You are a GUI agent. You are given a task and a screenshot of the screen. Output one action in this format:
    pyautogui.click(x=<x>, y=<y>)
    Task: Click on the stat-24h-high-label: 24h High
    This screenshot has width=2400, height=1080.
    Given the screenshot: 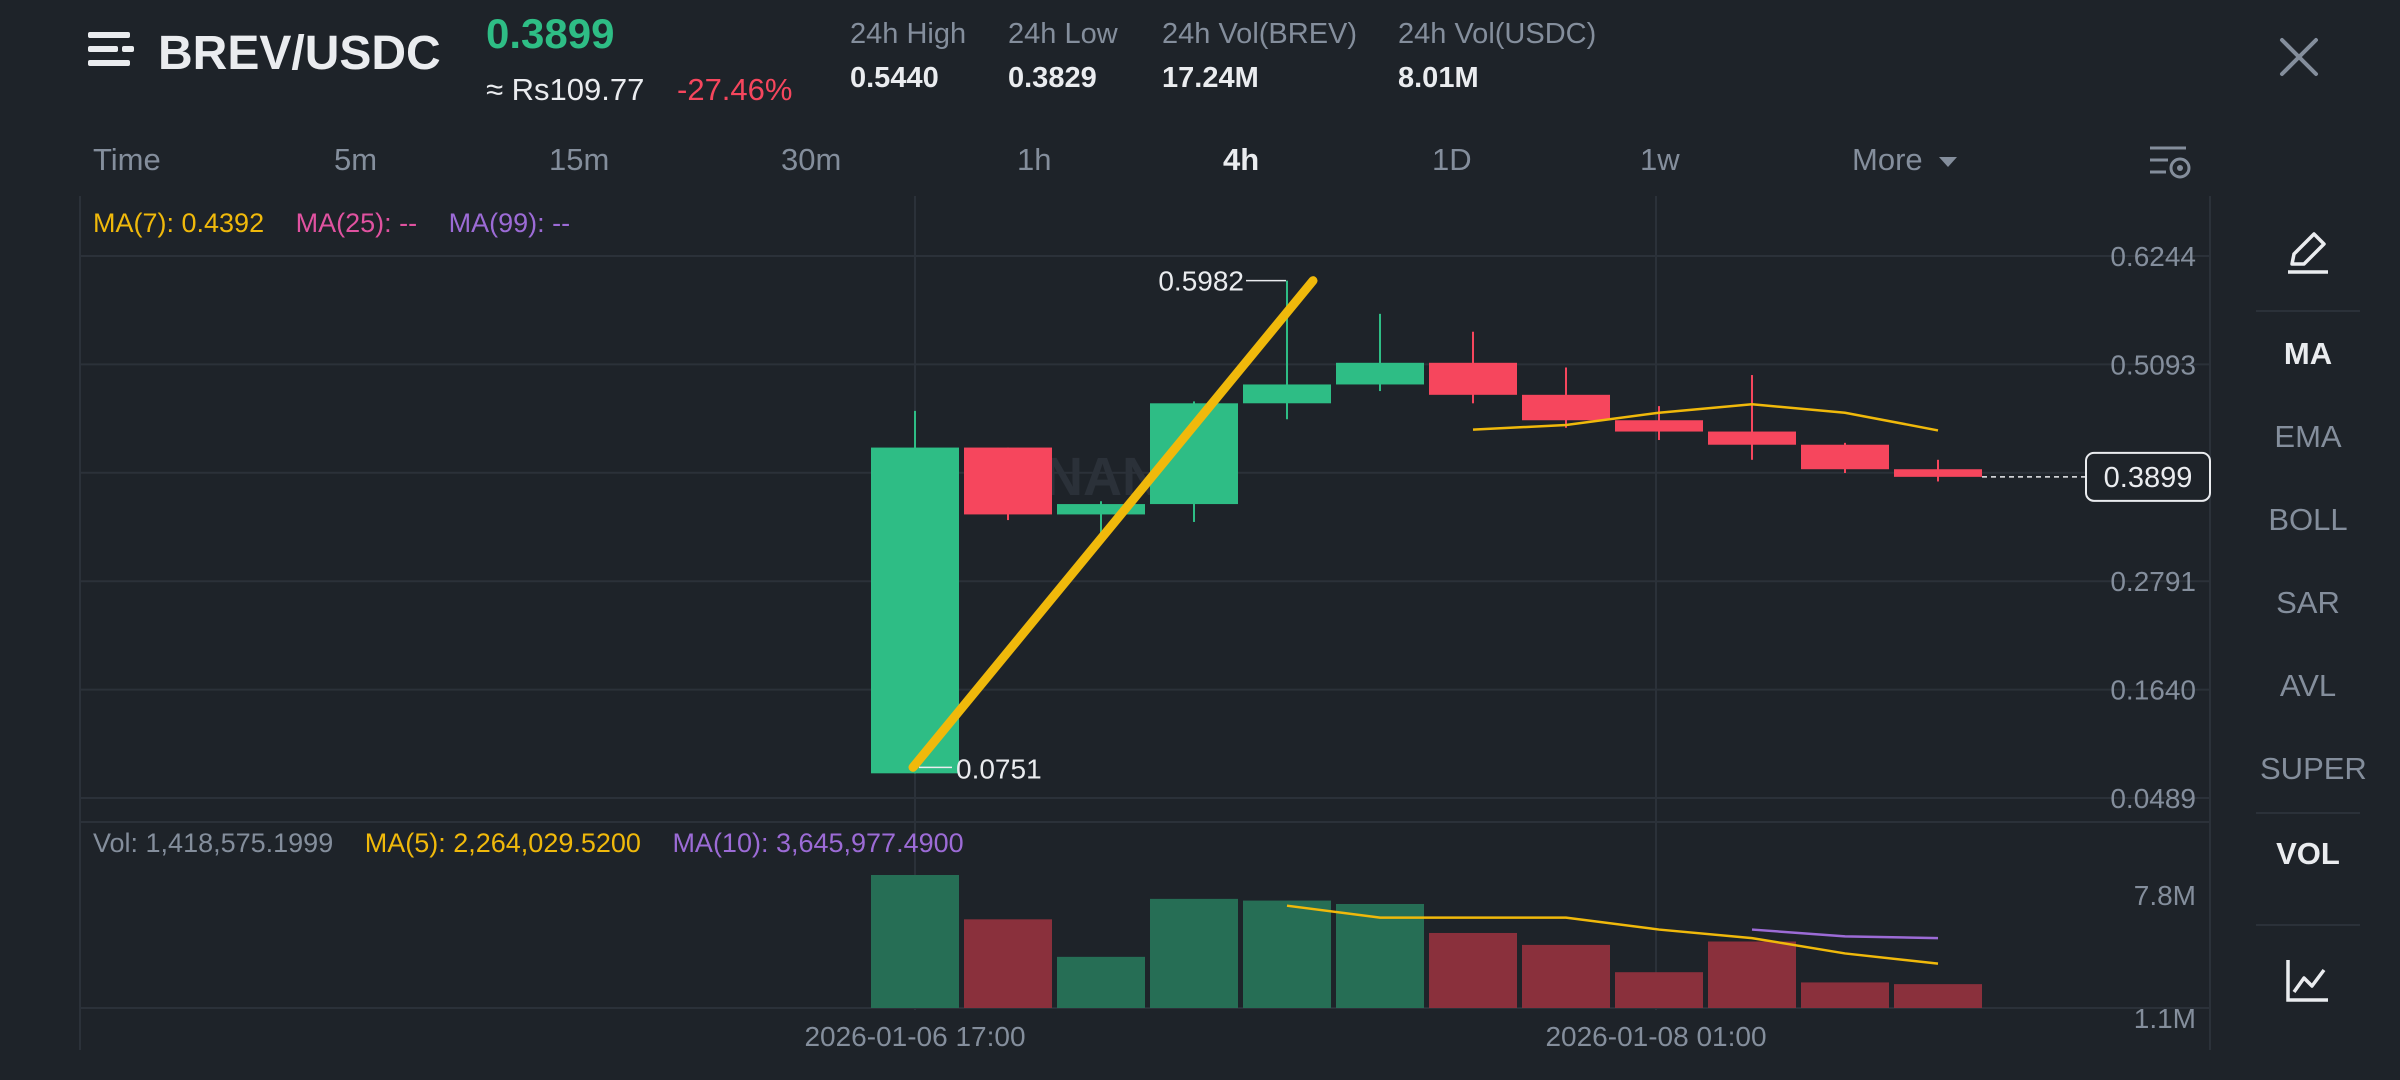 What is the action you would take?
    pyautogui.click(x=908, y=34)
    